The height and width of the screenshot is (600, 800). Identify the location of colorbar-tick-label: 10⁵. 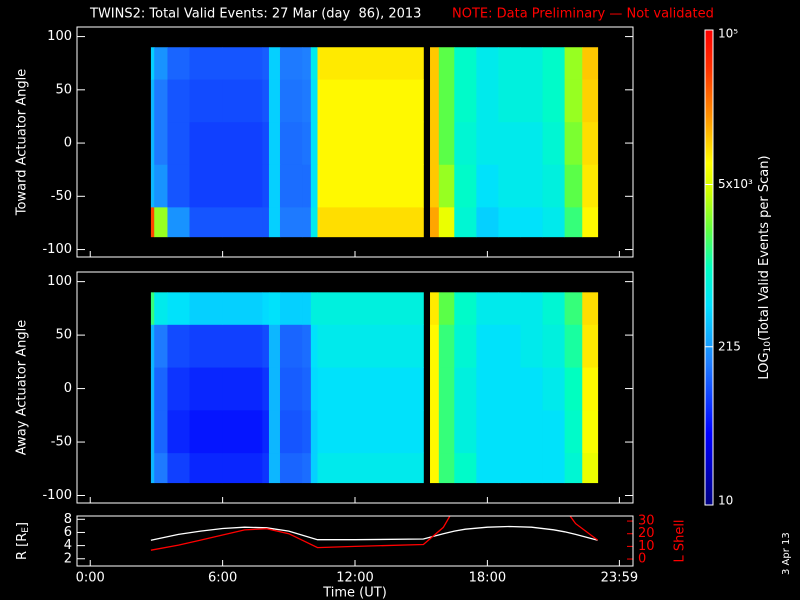
(728, 34).